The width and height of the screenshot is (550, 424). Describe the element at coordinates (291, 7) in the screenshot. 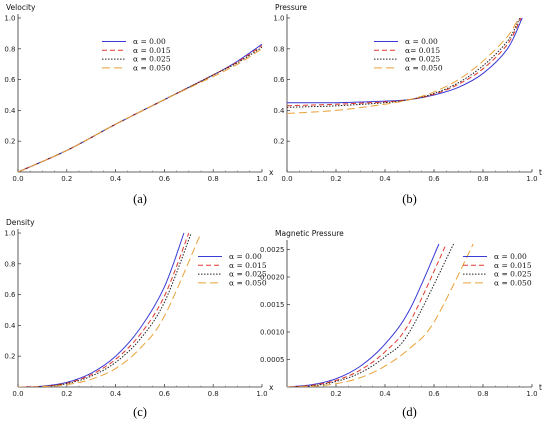

I see `y-axis-label: Pressure` at that location.